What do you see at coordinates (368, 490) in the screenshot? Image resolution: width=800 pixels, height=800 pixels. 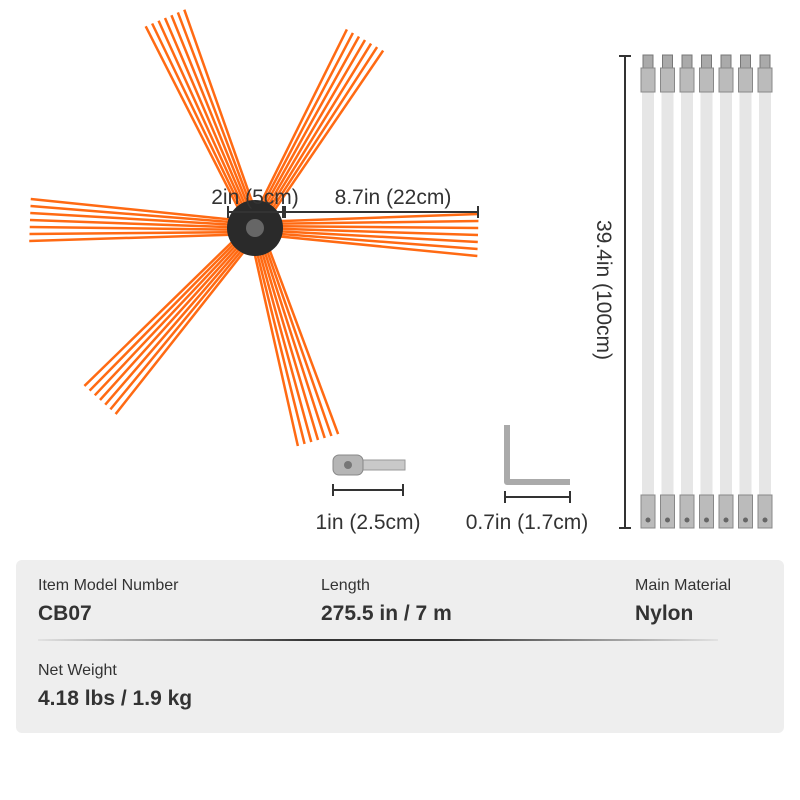 I see `connector-dimension-line` at bounding box center [368, 490].